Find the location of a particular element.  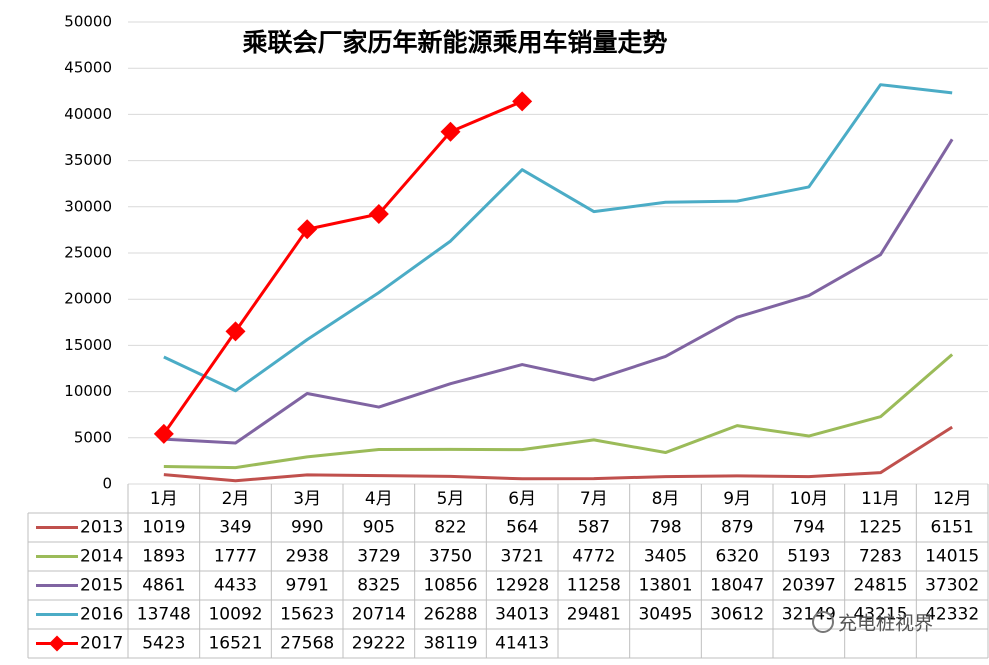

y-tick-label: 40000 is located at coordinates (88, 114).